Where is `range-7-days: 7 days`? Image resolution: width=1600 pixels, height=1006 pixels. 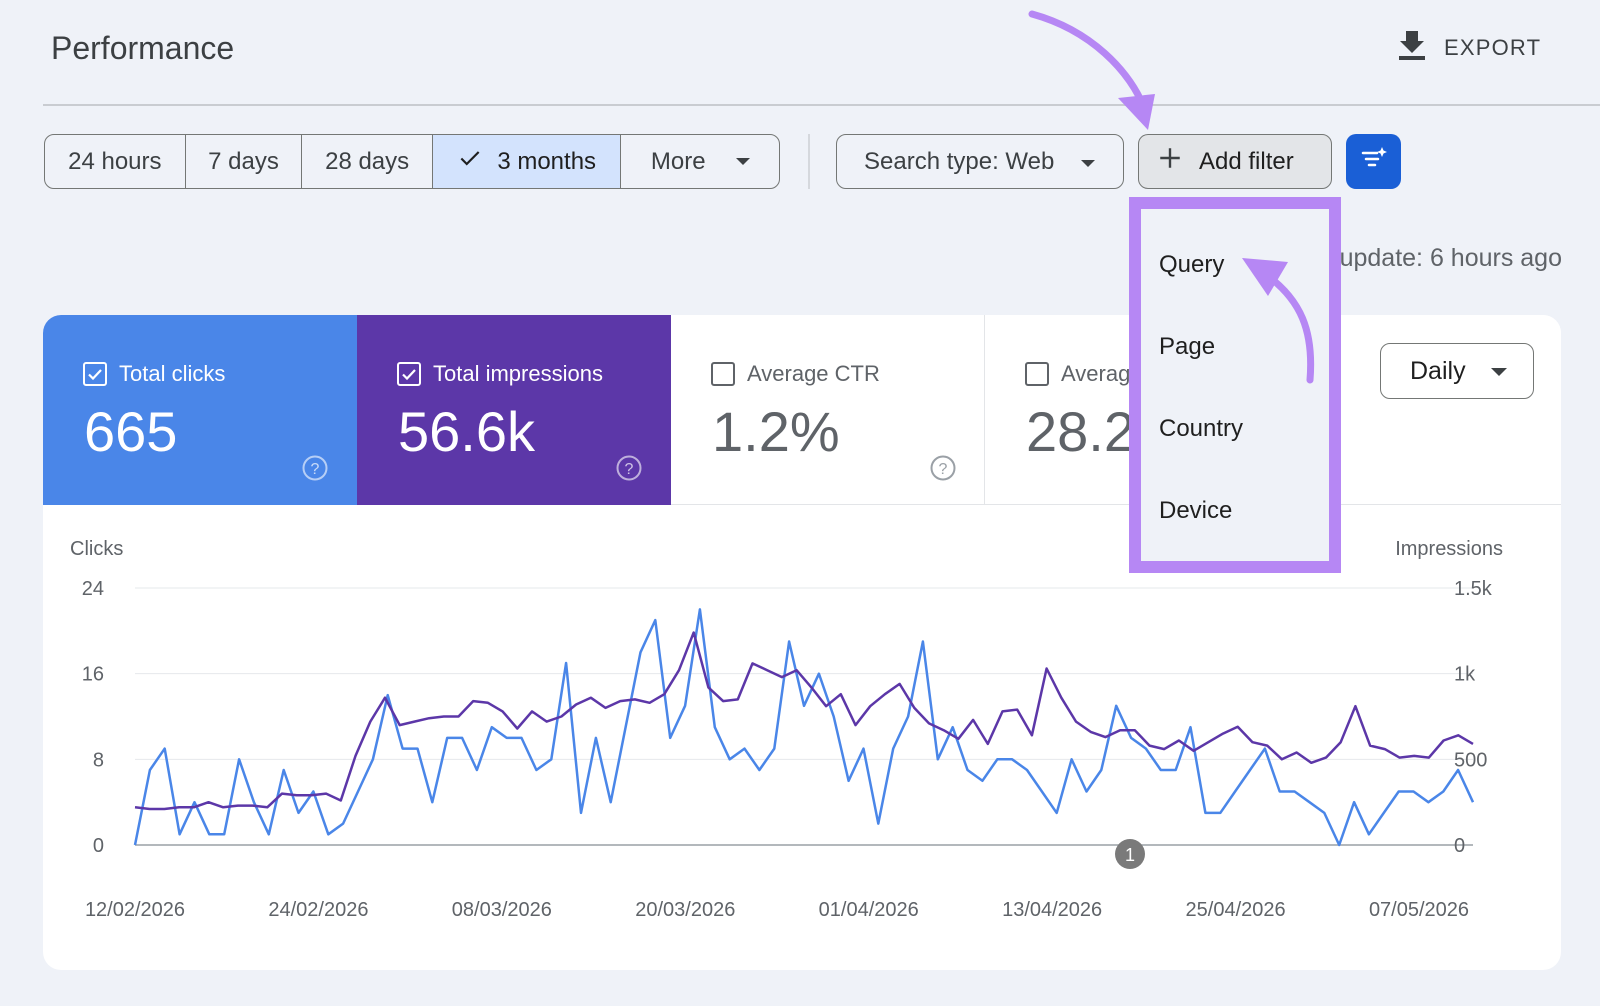
range-7-days: 7 days is located at coordinates (244, 161).